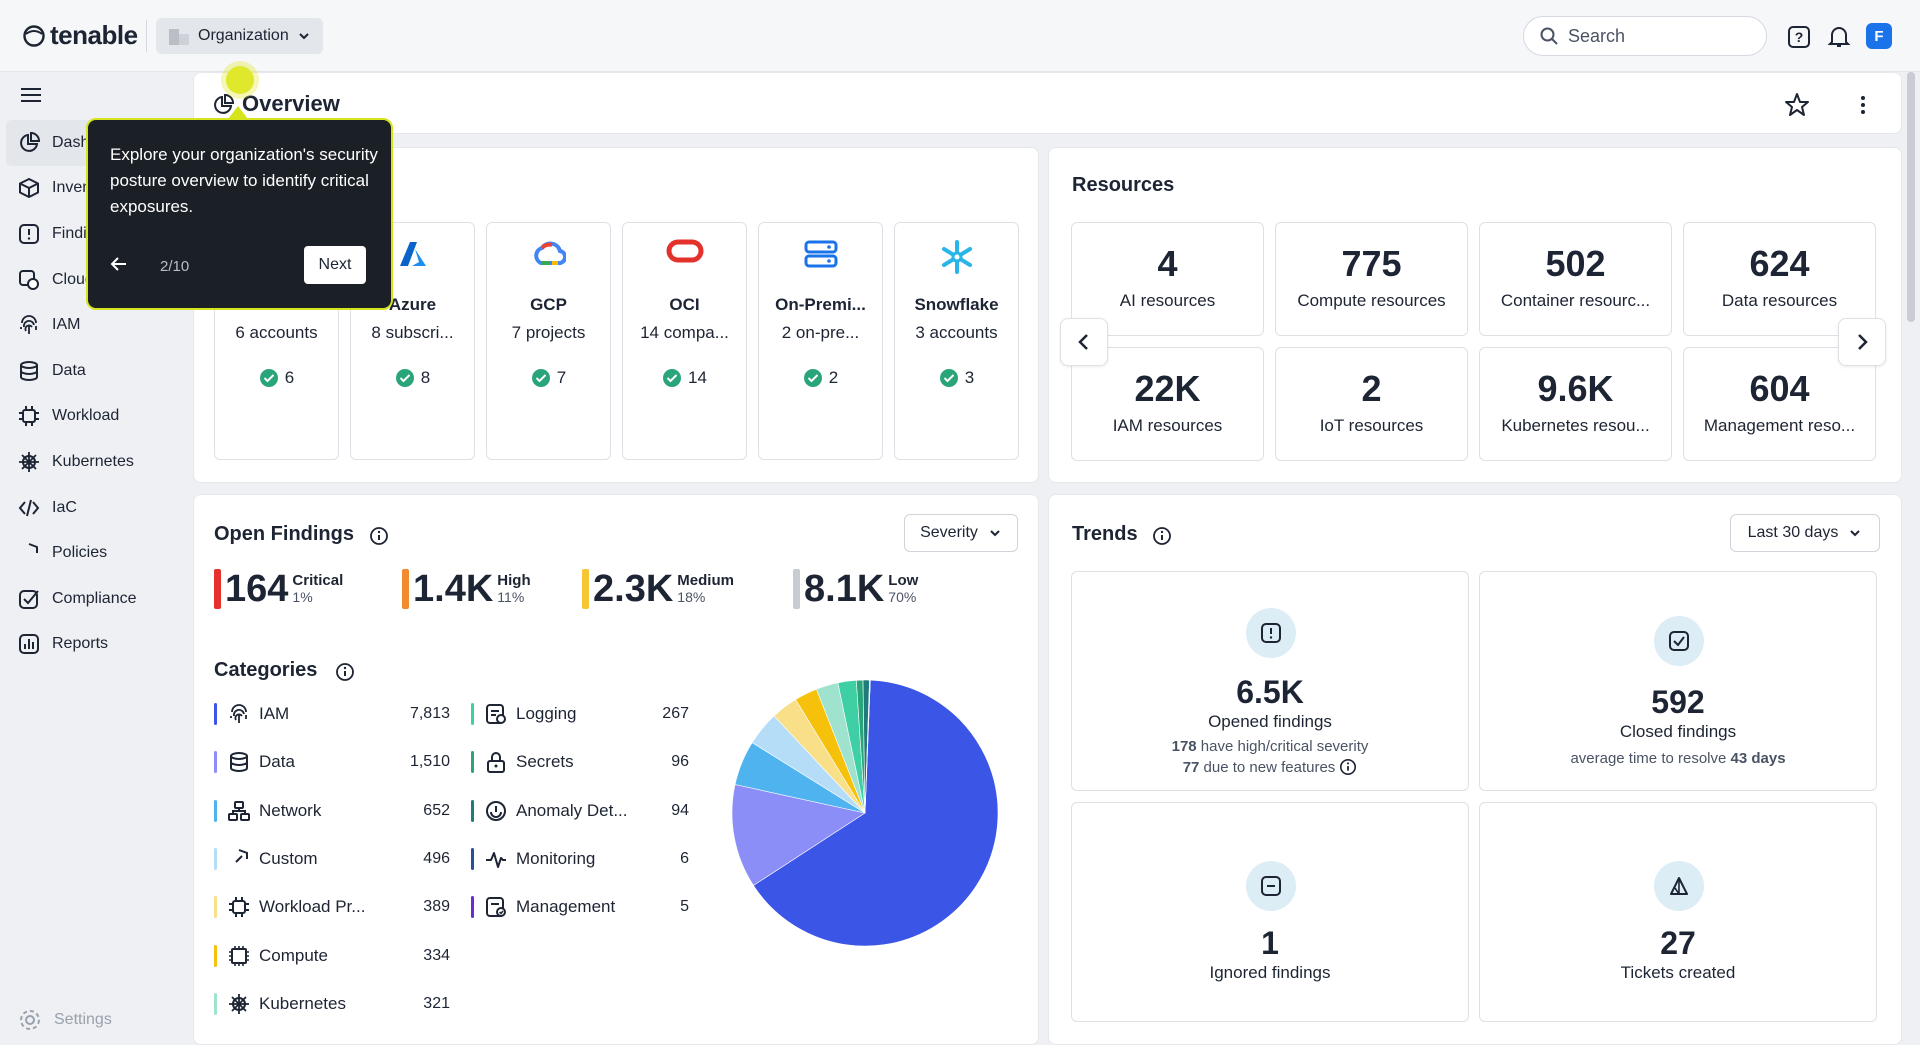 Image resolution: width=1920 pixels, height=1045 pixels. What do you see at coordinates (278, 589) in the screenshot?
I see `severity-critical: 164 Critical 1%` at bounding box center [278, 589].